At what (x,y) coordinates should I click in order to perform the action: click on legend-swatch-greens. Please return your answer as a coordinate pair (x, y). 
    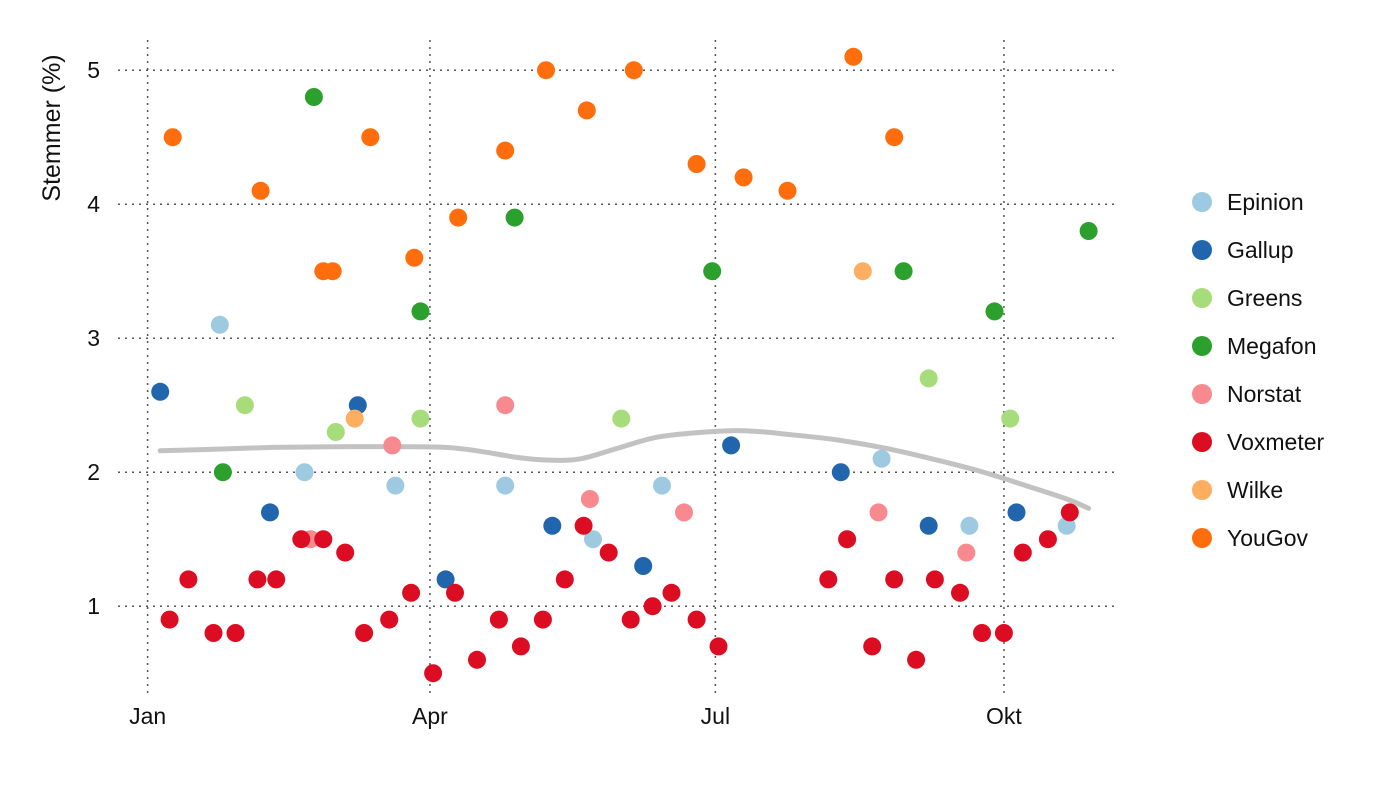
    Looking at the image, I should click on (1202, 298).